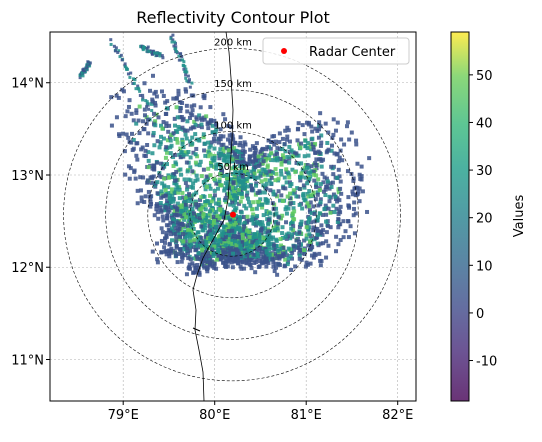 Image resolution: width=542 pixels, height=442 pixels. Describe the element at coordinates (284, 51) in the screenshot. I see `legend-marker` at that location.